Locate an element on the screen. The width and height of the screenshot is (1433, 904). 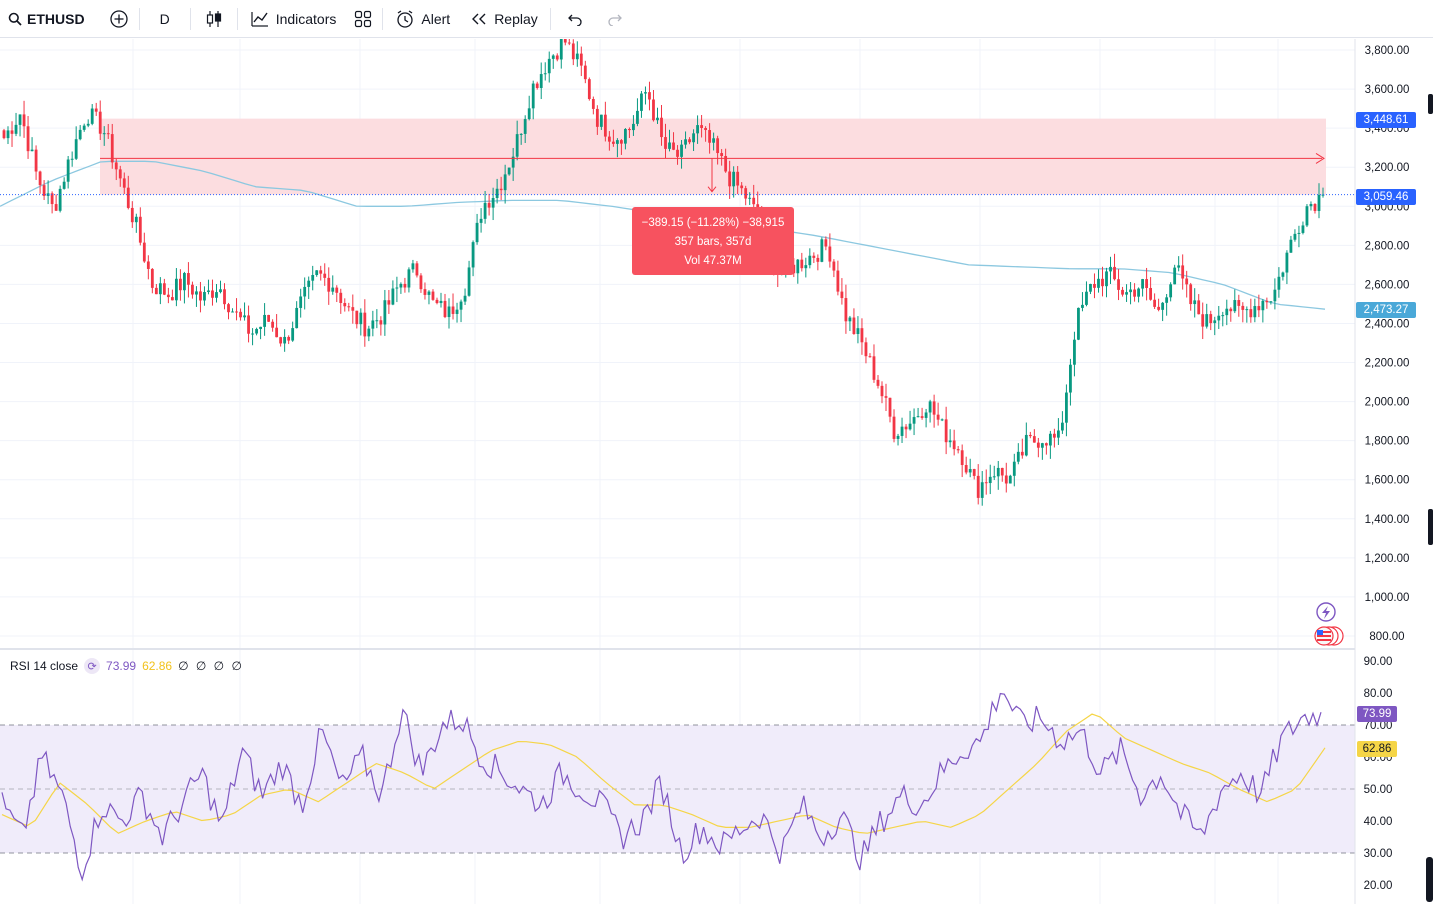
replay-button: Replay is located at coordinates (504, 18).